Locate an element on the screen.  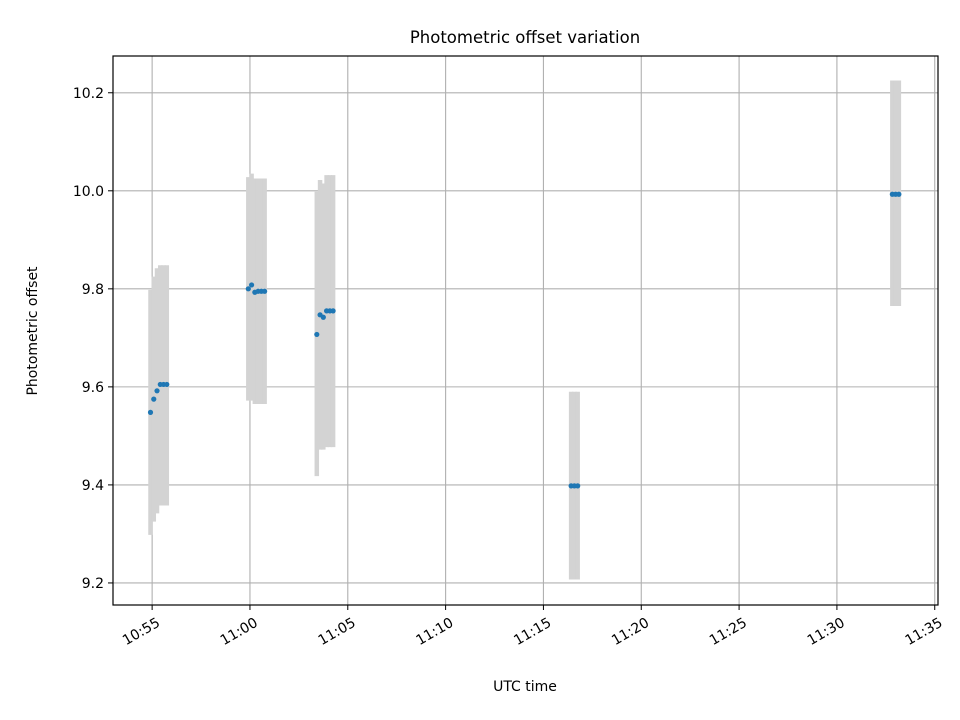
x-tick-label: 11:20 is located at coordinates (630, 632).